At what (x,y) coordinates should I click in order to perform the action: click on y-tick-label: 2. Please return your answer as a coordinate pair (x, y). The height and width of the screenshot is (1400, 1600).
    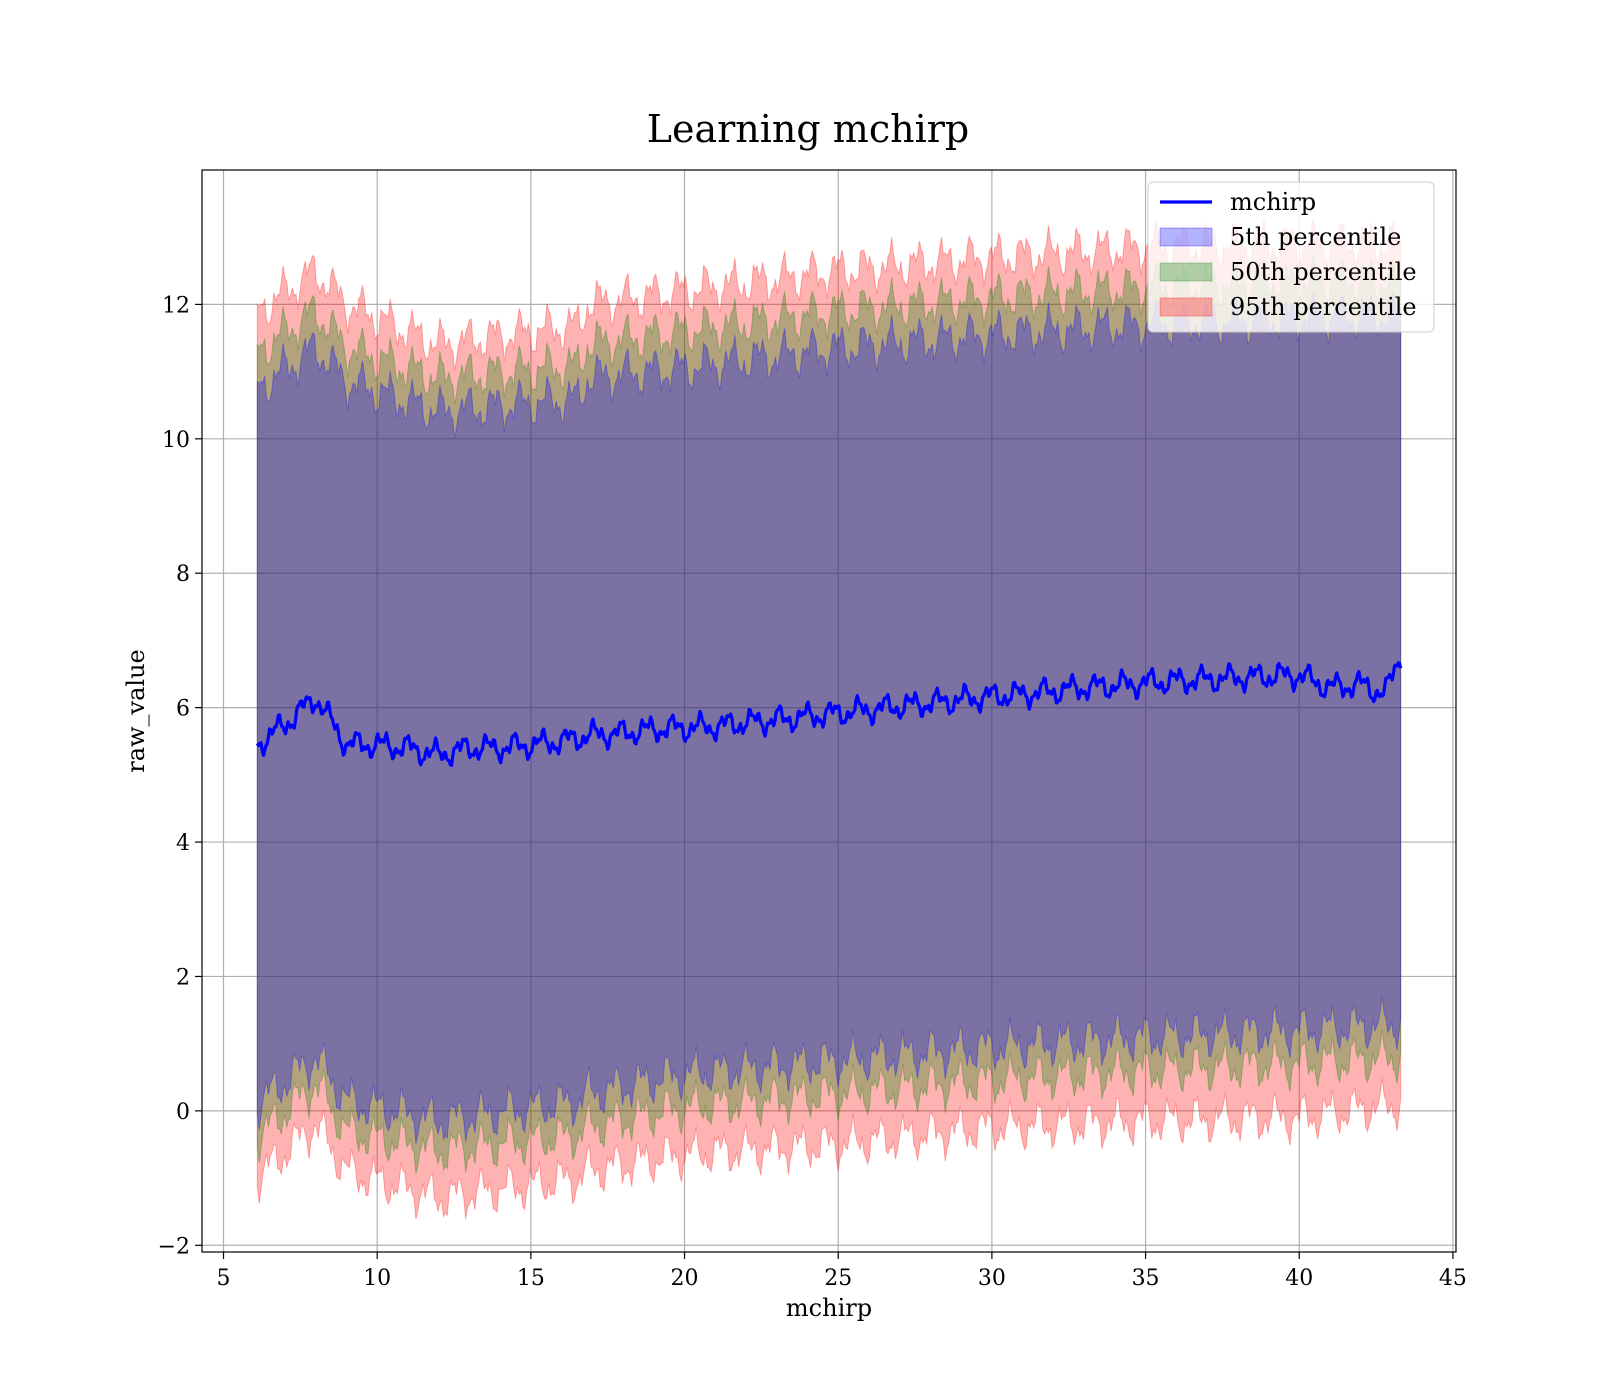
    Looking at the image, I should click on (183, 977).